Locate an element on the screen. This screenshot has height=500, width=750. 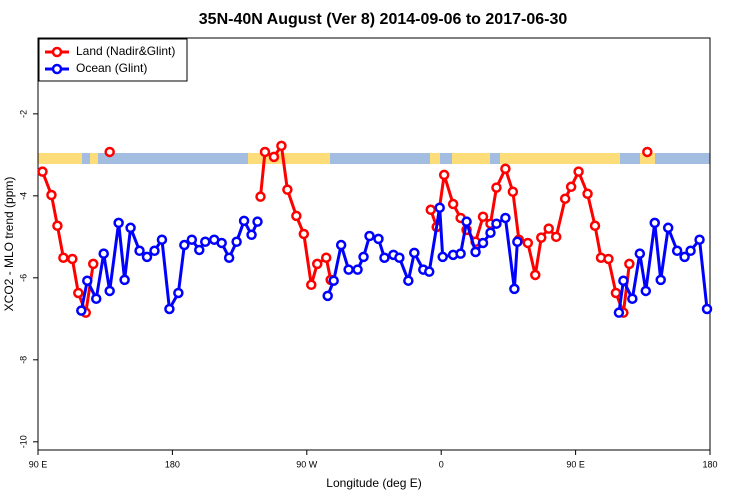
legend-label: Ocean (Glint) is located at coordinates (111, 68).